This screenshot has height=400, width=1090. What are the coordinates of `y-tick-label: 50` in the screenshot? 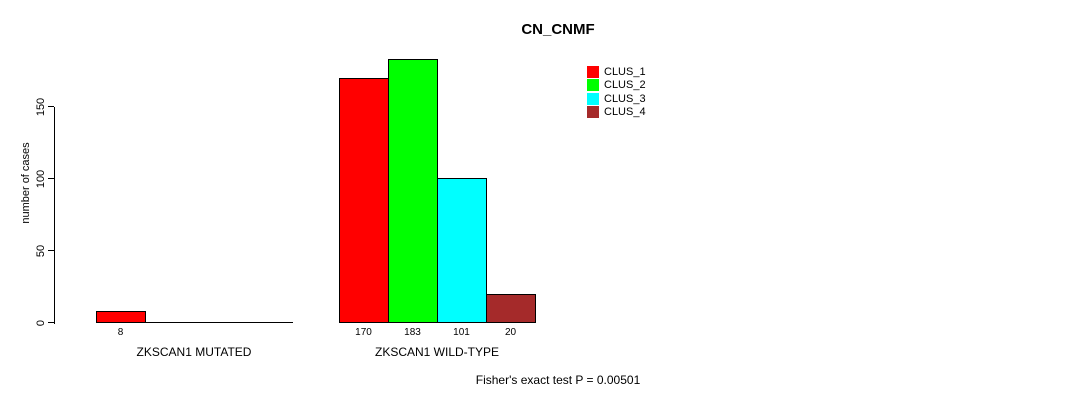 It's located at (41, 251).